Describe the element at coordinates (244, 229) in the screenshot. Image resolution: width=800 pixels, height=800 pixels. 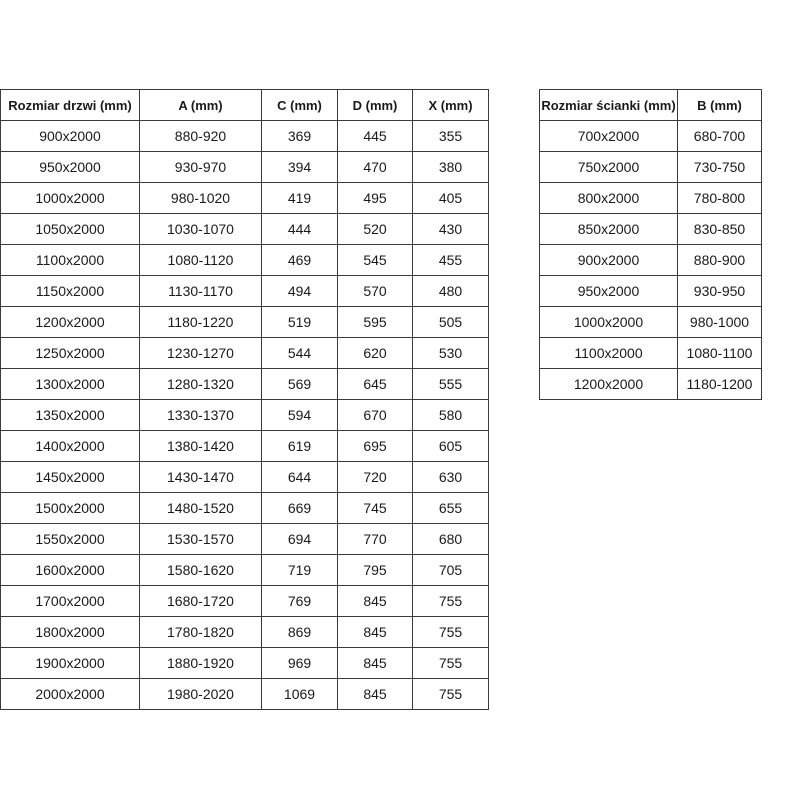
I see `table-row: 1050x2000 1030-1070 444 520 430` at that location.